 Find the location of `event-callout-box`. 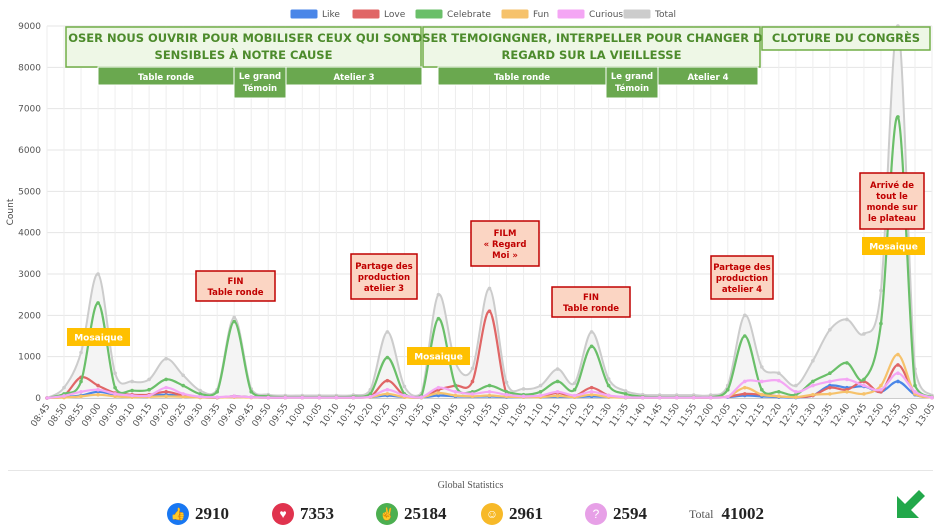

event-callout-box is located at coordinates (384, 276).